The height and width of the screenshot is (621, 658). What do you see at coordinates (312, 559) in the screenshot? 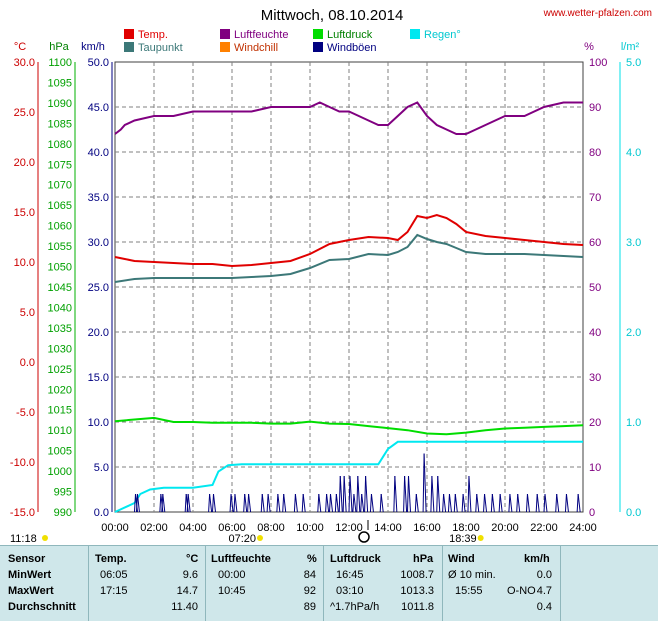
I see `header-humidity-unit: %` at bounding box center [312, 559].